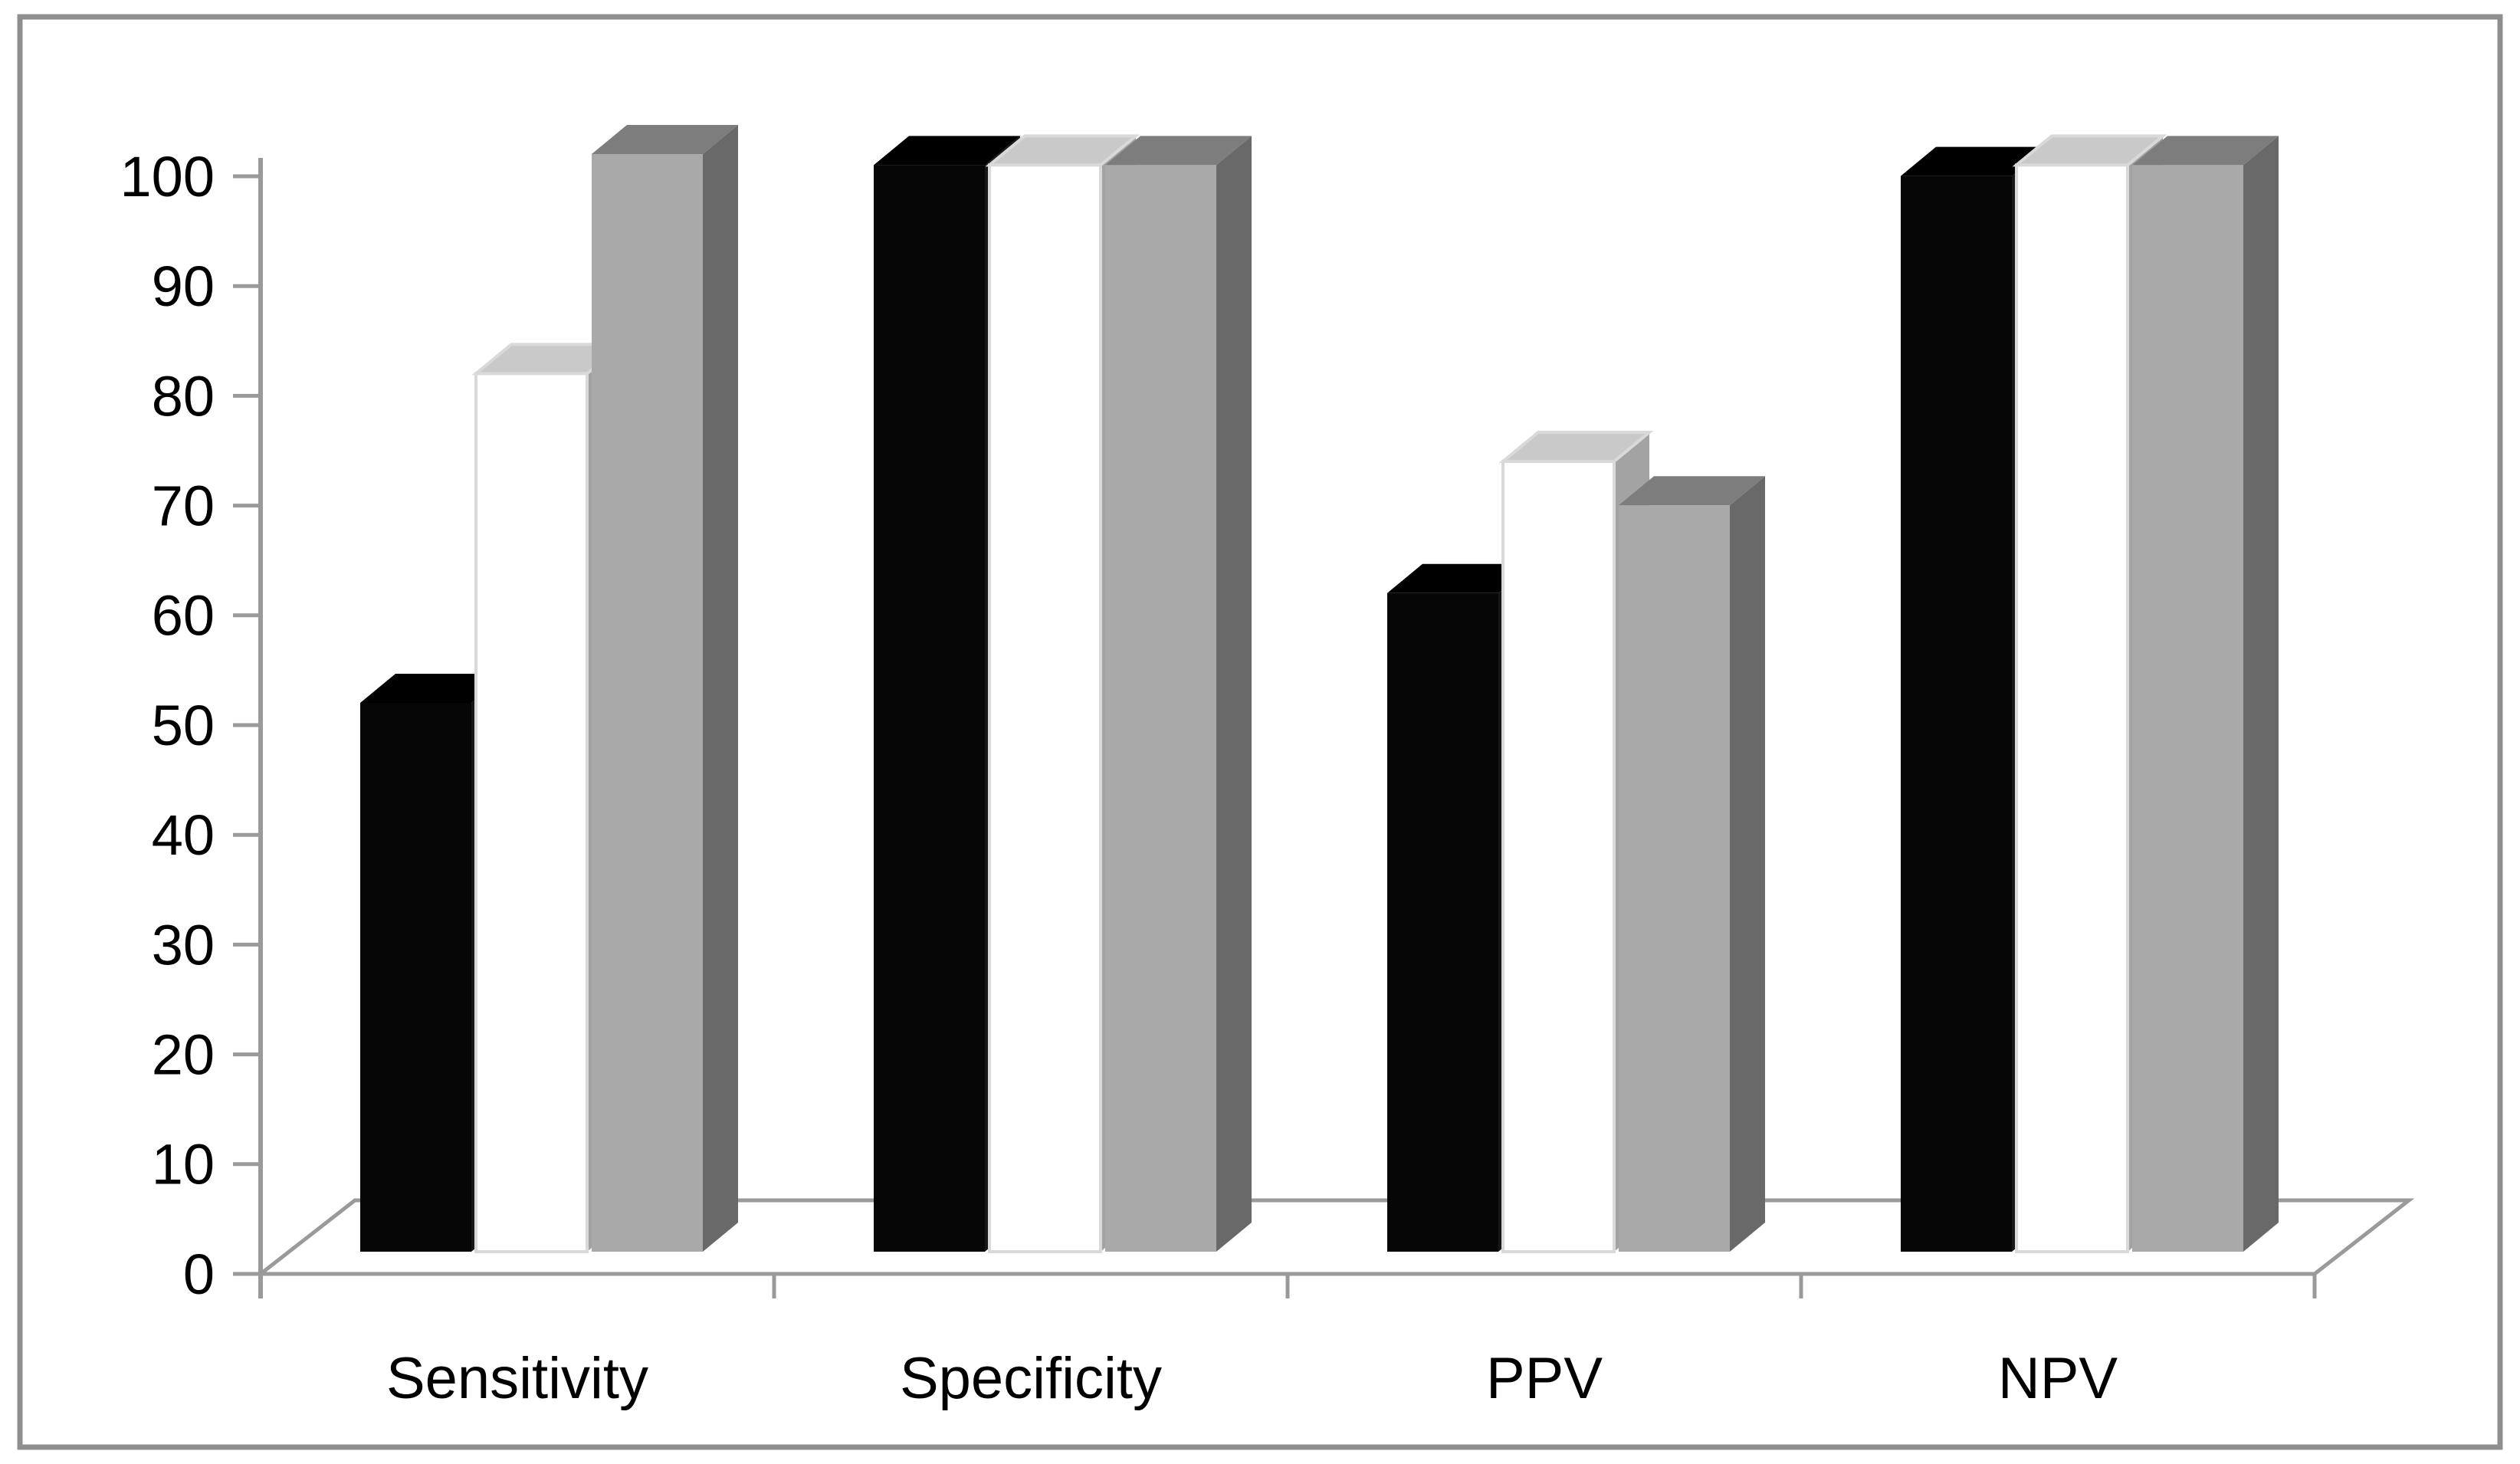 The height and width of the screenshot is (1464, 2520). What do you see at coordinates (1747, 864) in the screenshot?
I see `bar-side-ppv-gray` at bounding box center [1747, 864].